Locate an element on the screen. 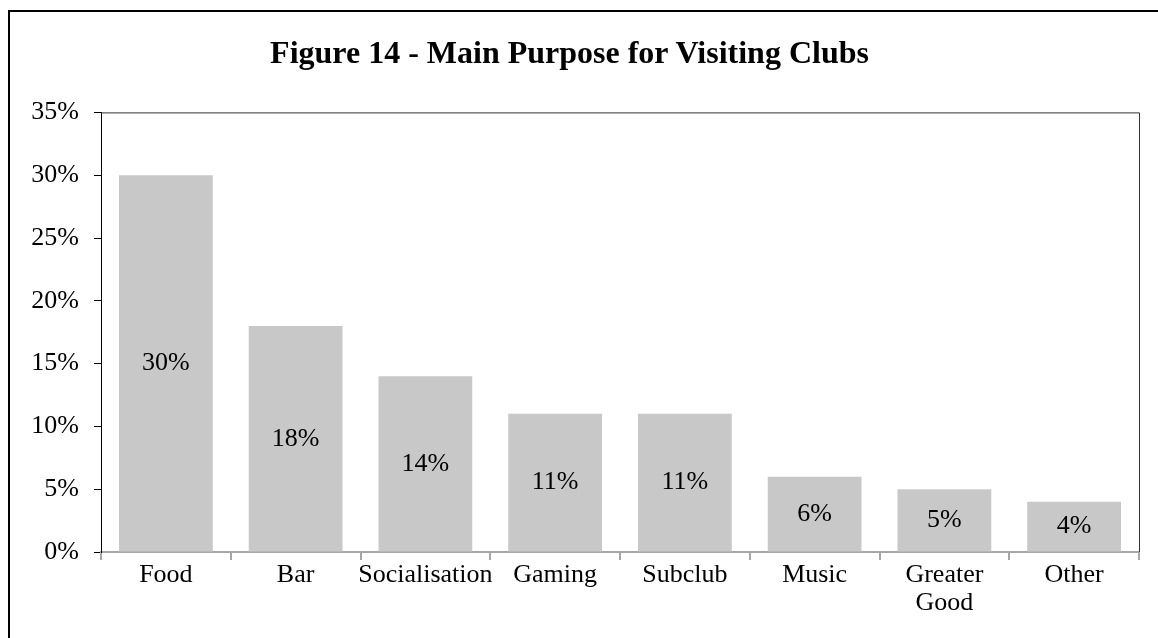 The height and width of the screenshot is (638, 1158). y-tick-label: 10% is located at coordinates (55, 425).